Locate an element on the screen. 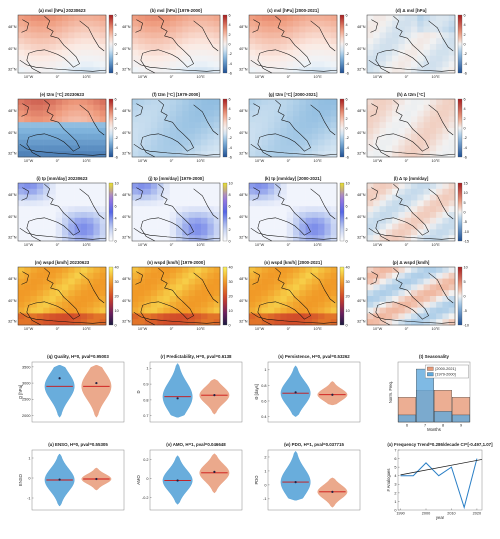 The height and width of the screenshot is (539, 500). colorbar-tick-label: -6 is located at coordinates (465, 158).